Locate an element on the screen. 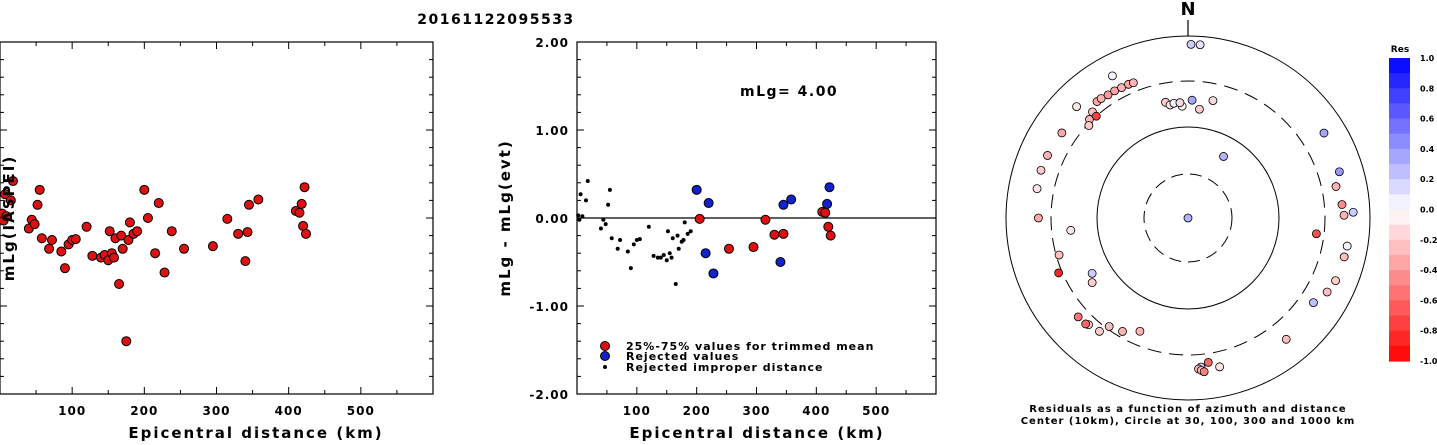  legend-swatch-rejected is located at coordinates (605, 356).